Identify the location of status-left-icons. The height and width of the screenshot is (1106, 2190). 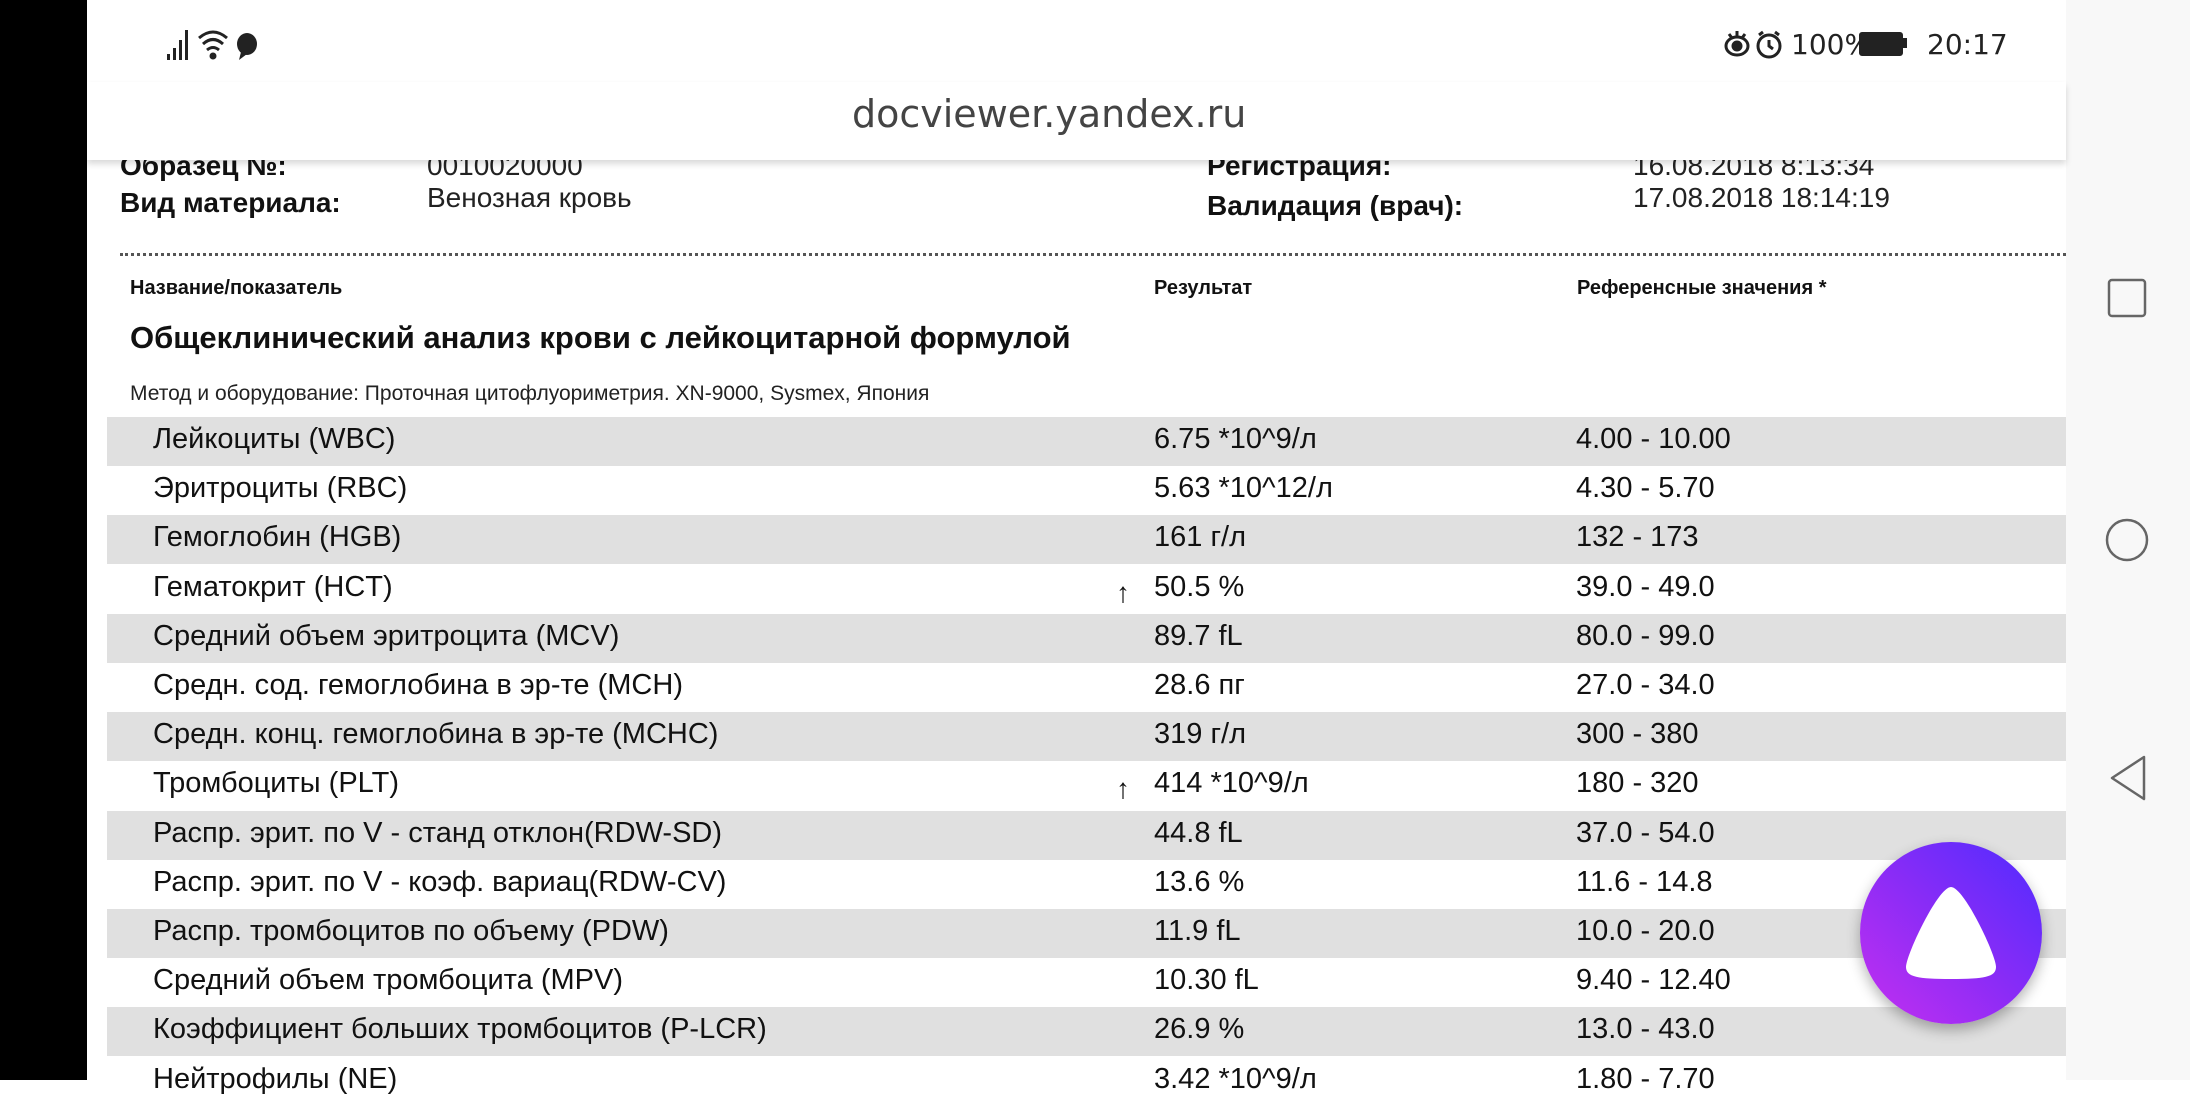
(212, 45).